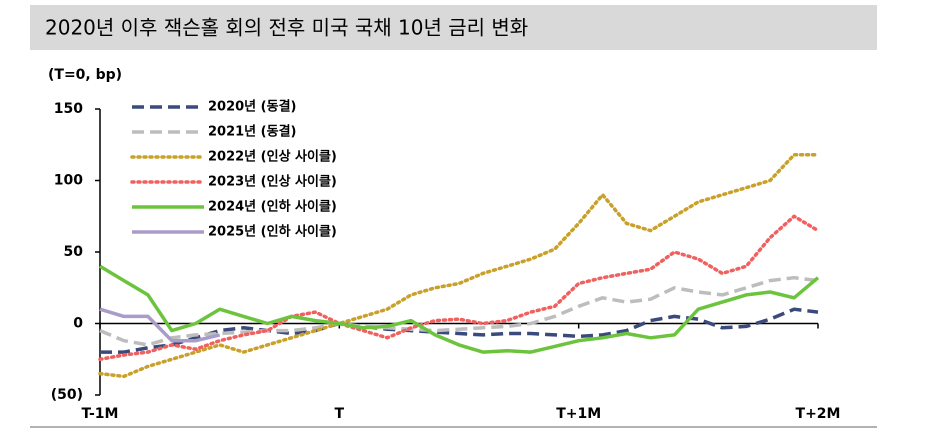 The width and height of the screenshot is (931, 433). I want to click on legend-label: 2022년 (인상 사이클), so click(272, 157).